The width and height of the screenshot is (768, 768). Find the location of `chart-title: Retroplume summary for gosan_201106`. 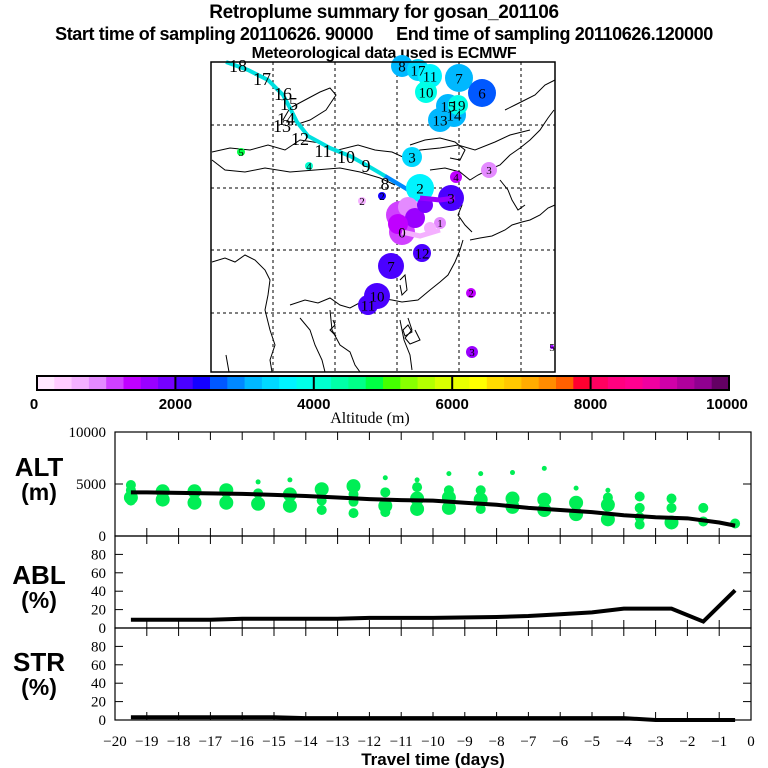

chart-title: Retroplume summary for gosan_201106 is located at coordinates (384, 12).